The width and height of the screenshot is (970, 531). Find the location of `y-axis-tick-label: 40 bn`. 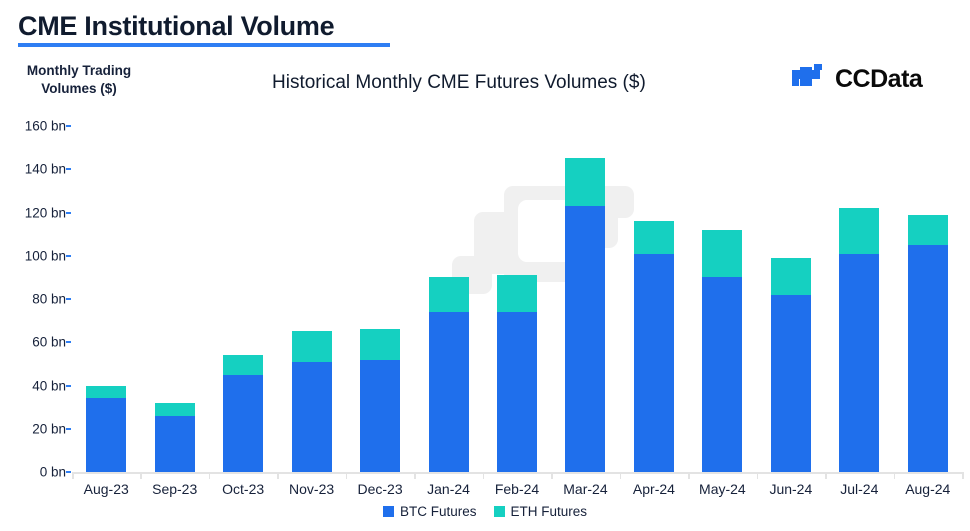

y-axis-tick-label: 40 bn is located at coordinates (49, 385).